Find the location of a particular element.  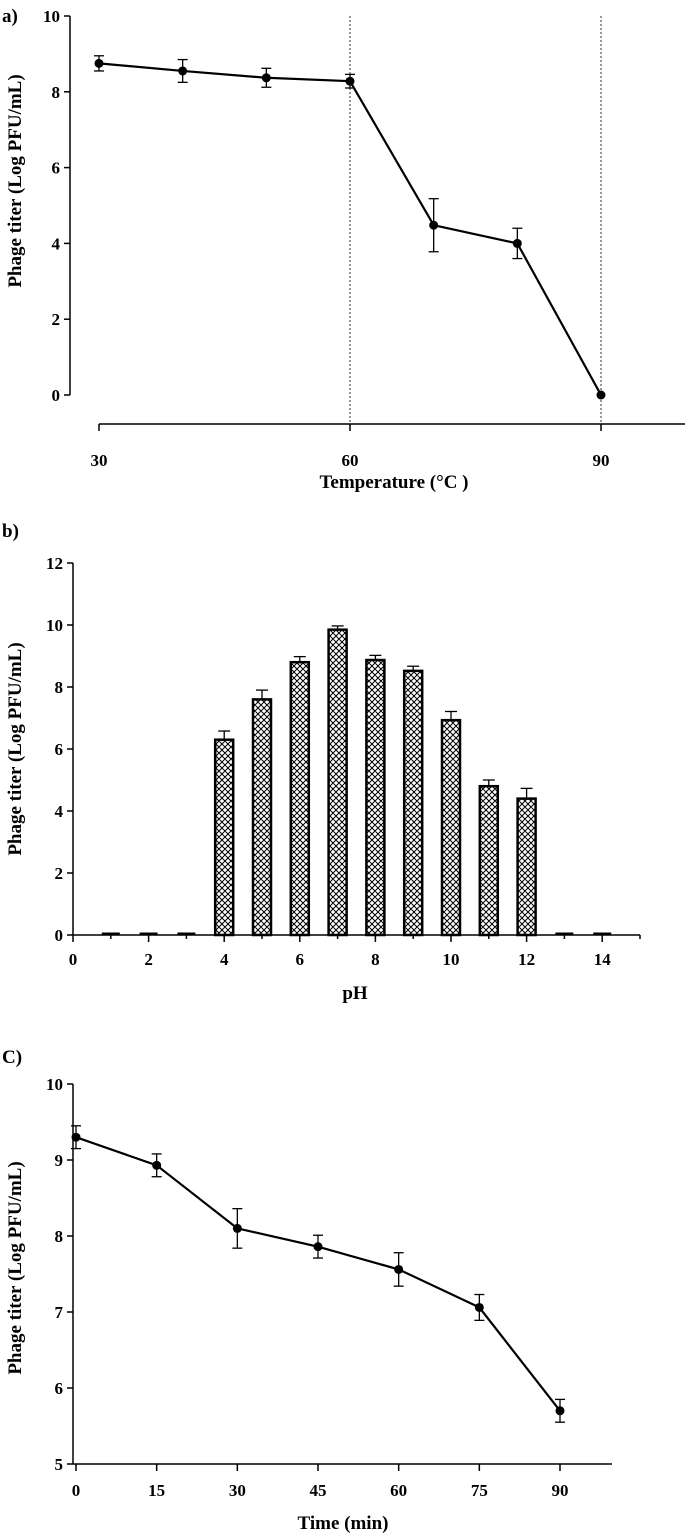

panel-a-x-tick-label-2: 90 is located at coordinates (601, 460).